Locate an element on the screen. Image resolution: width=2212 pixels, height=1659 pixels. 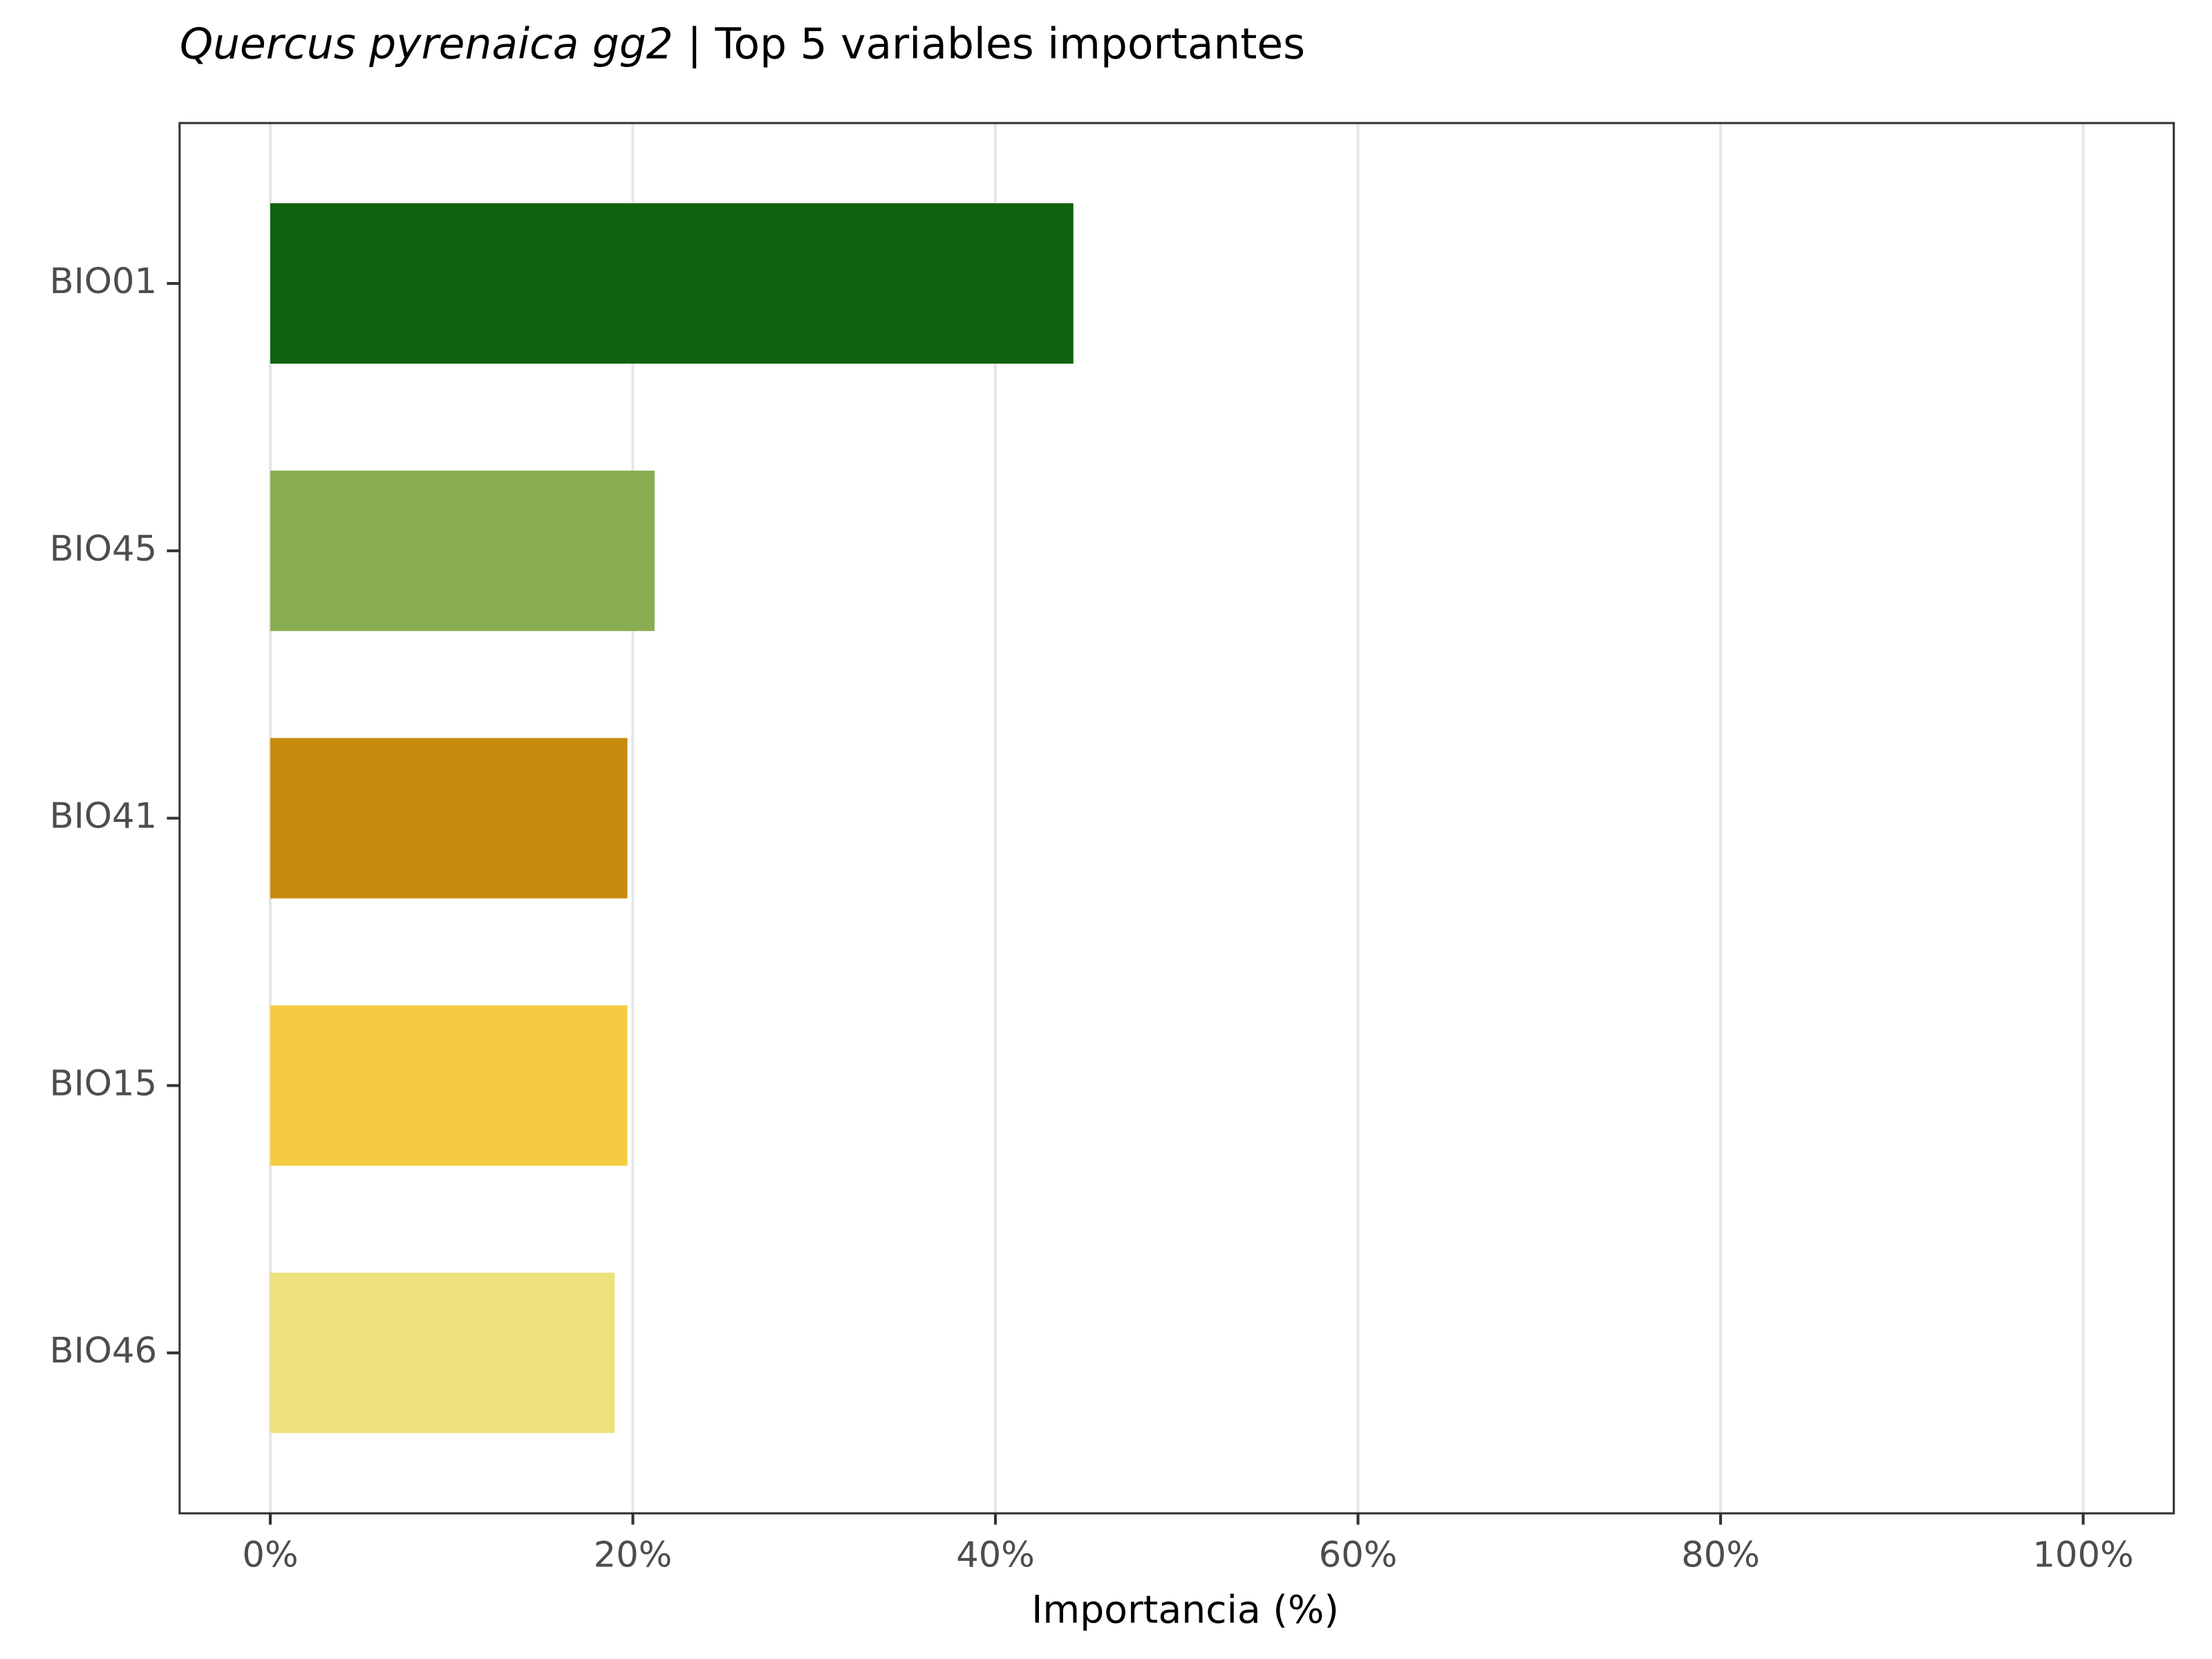
y-tick-label: BIO46 is located at coordinates (104, 1351).